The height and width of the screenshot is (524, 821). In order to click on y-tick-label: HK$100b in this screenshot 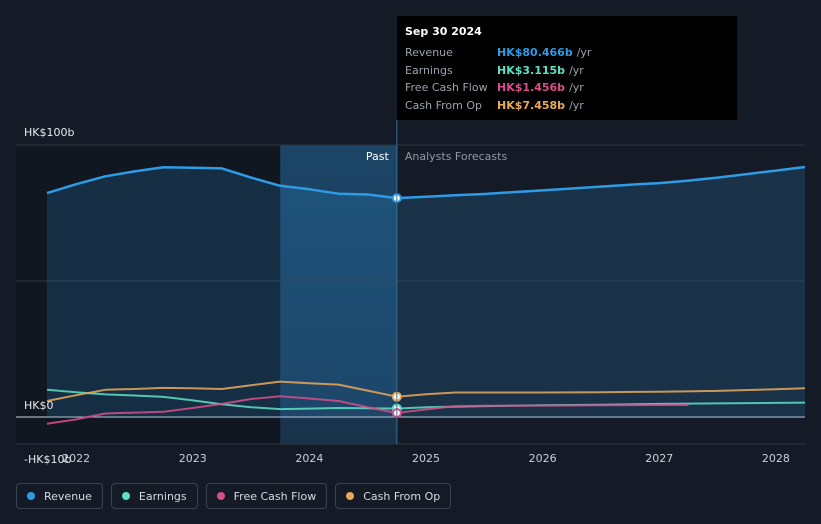, I will do `click(49, 132)`.